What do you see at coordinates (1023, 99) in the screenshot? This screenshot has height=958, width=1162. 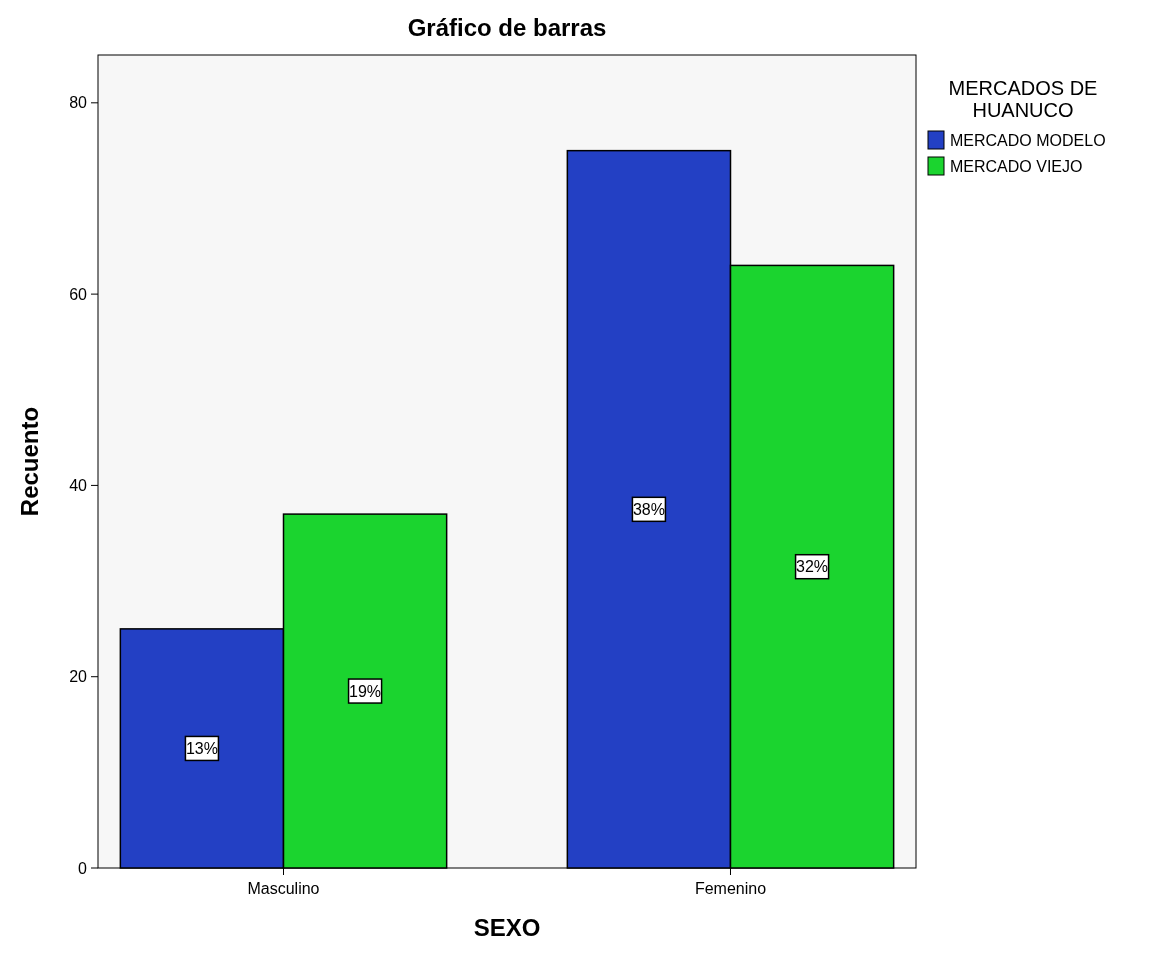 I see `legend-title: MERCADOS DE HUANUCO` at bounding box center [1023, 99].